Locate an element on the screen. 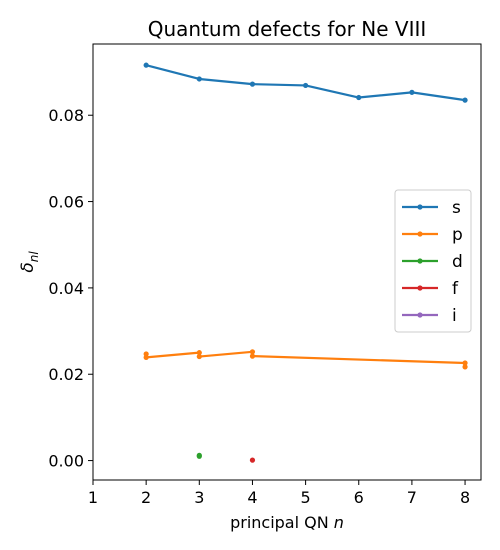 This screenshot has width=500, height=550. x-tick-label: 5 is located at coordinates (306, 497).